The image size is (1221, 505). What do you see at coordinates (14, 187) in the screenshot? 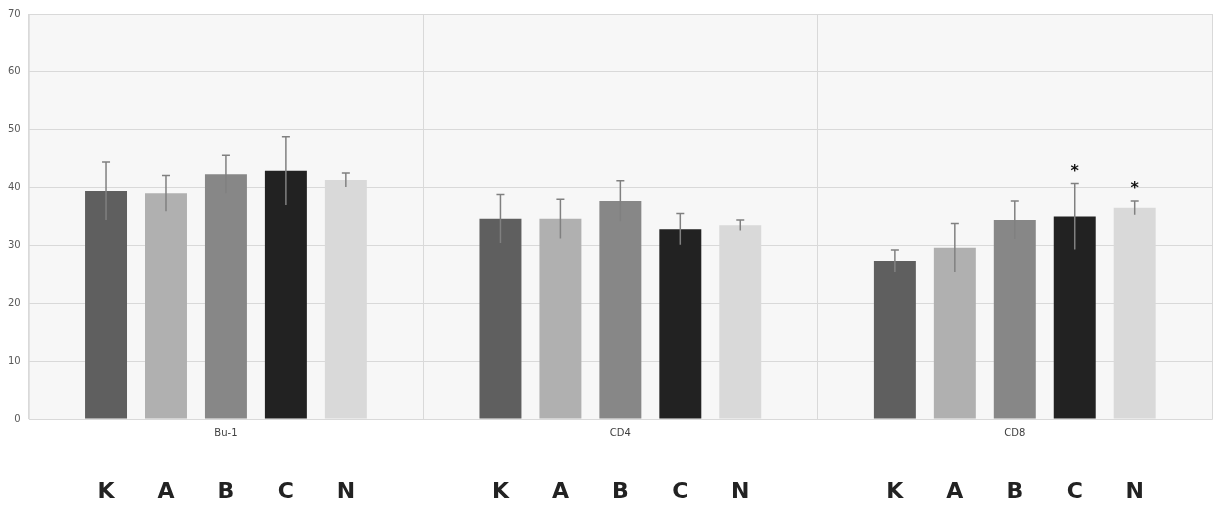
I see `y-tick-label: 40` at bounding box center [14, 187].